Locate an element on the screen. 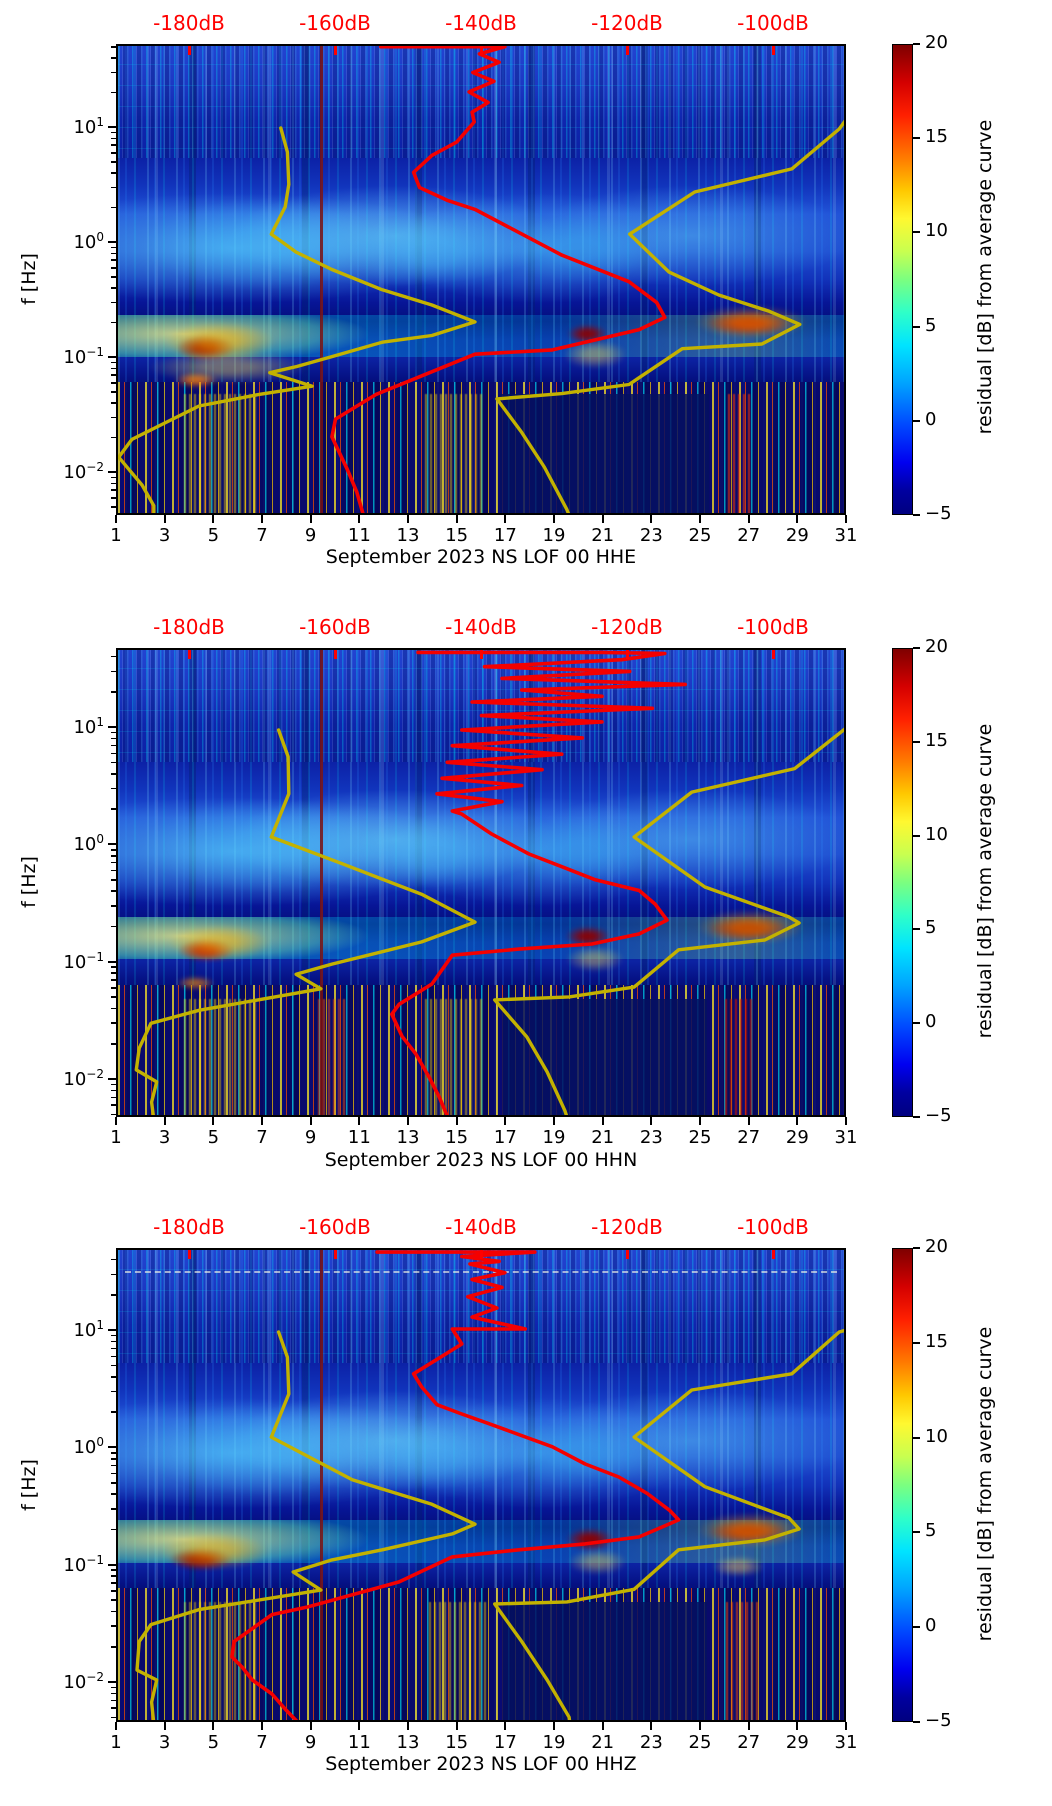 This screenshot has width=1052, height=1806. x-axis-tick-label: 13 is located at coordinates (408, 1137).